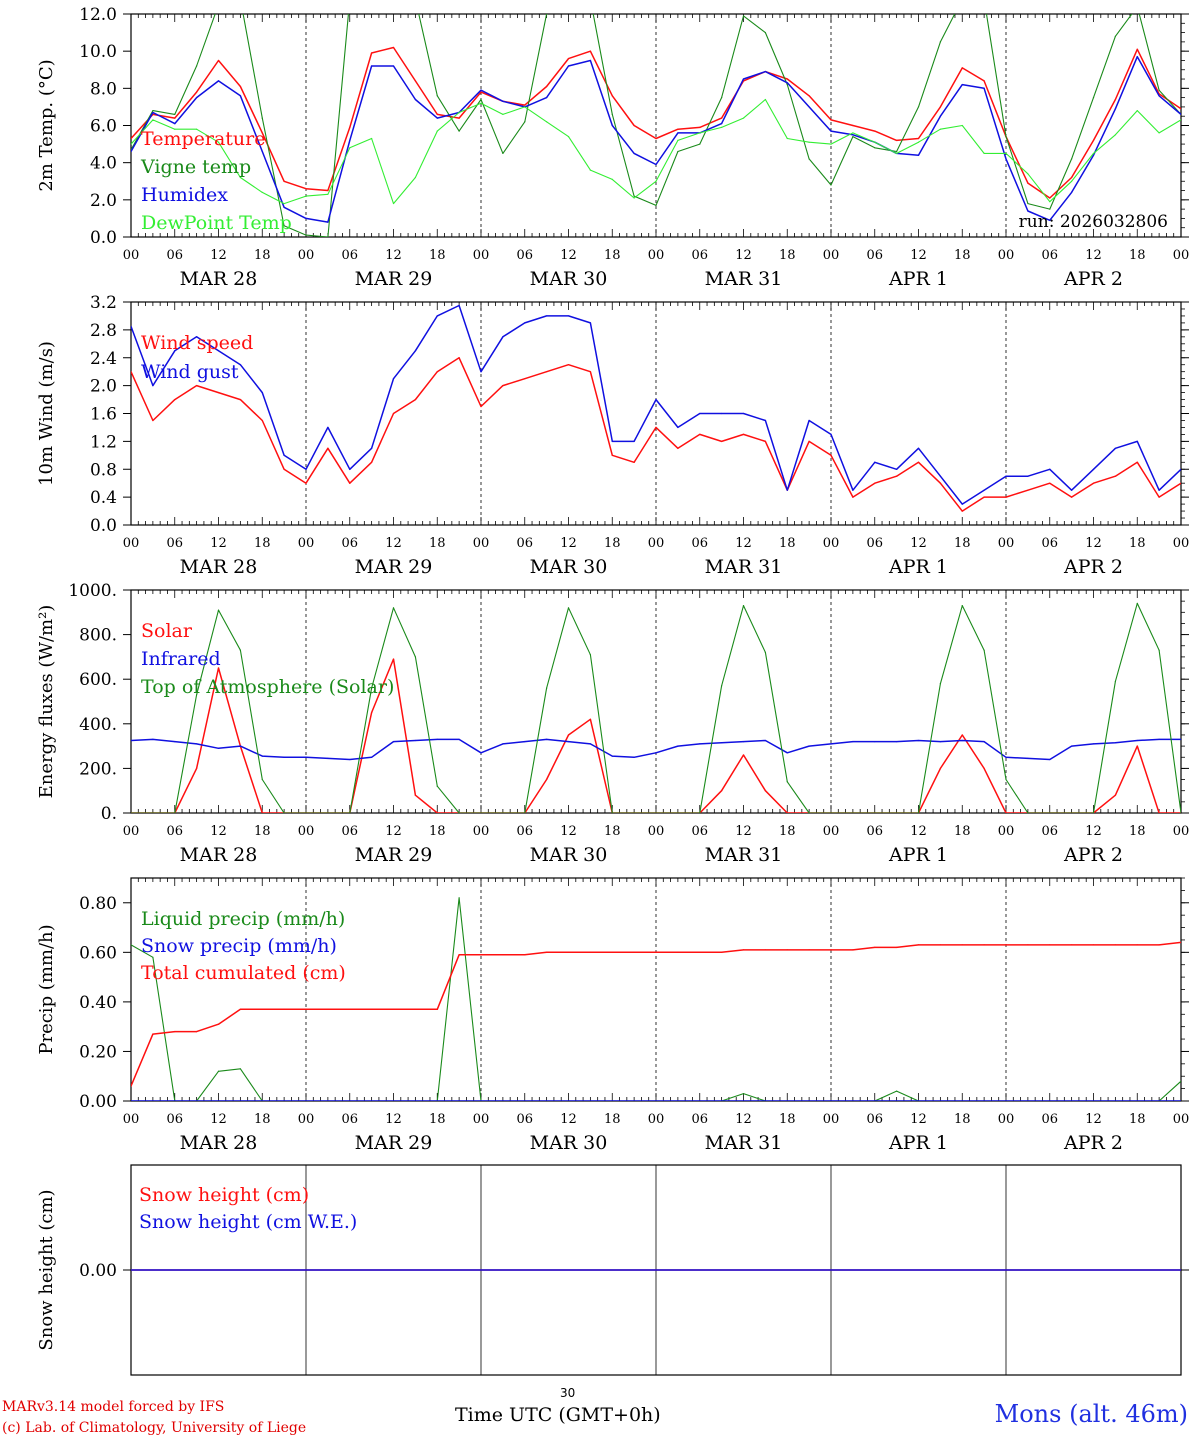  I want to click on series-humidex, so click(656, 139).